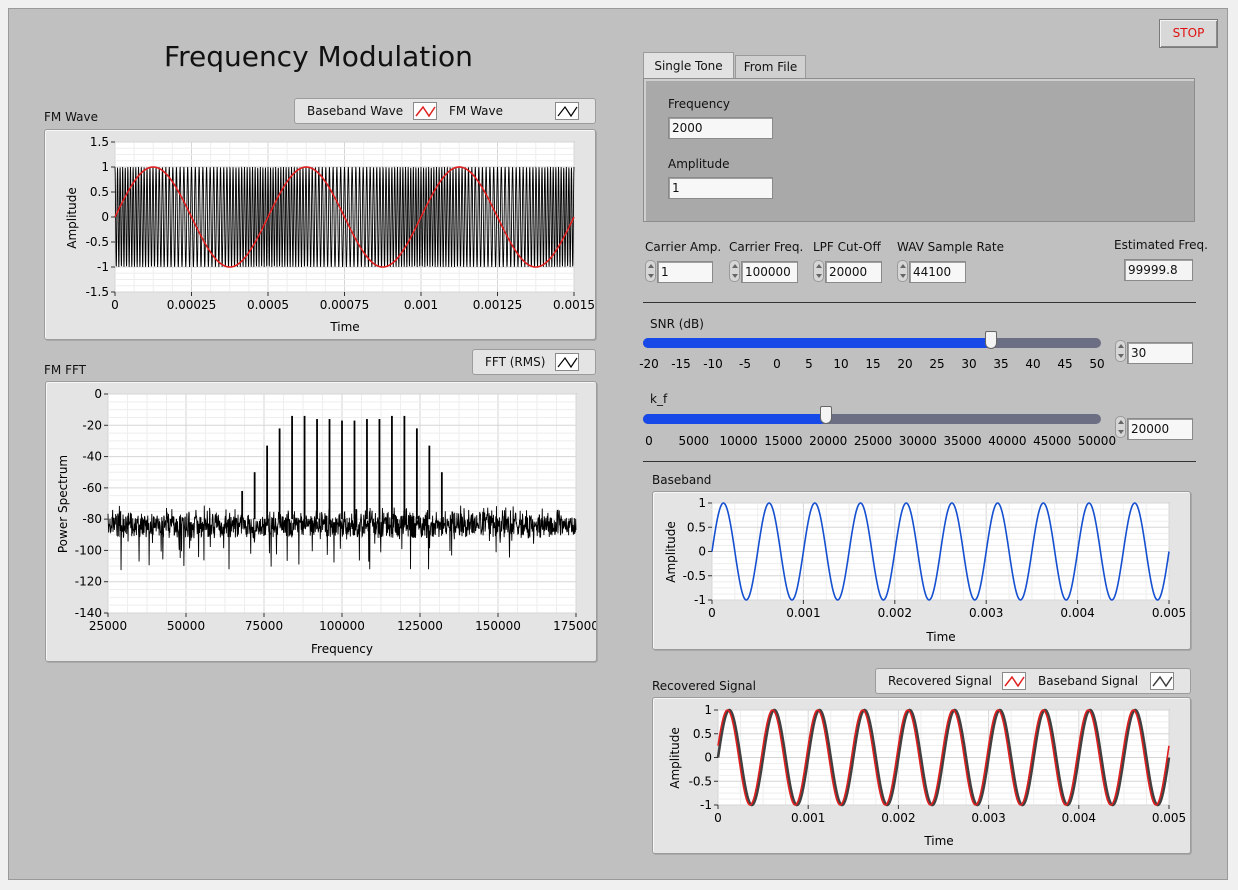 The image size is (1238, 890). What do you see at coordinates (445, 111) in the screenshot?
I see `fm-wave-legend: Baseband Wave FM Wave` at bounding box center [445, 111].